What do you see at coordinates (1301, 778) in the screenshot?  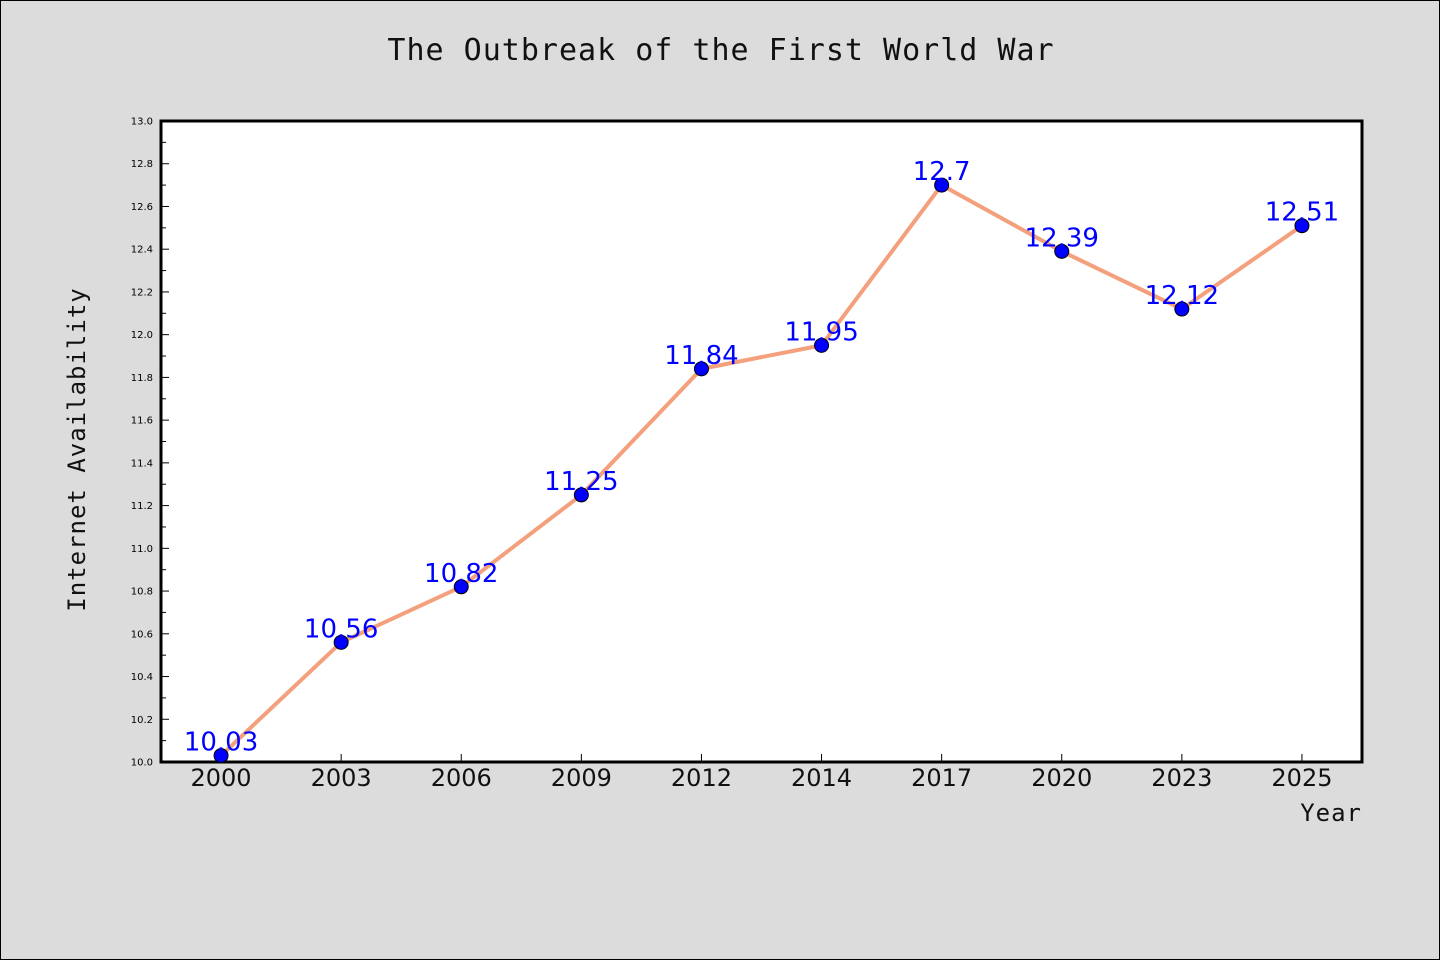 I see `x-tick-label: 2025` at bounding box center [1301, 778].